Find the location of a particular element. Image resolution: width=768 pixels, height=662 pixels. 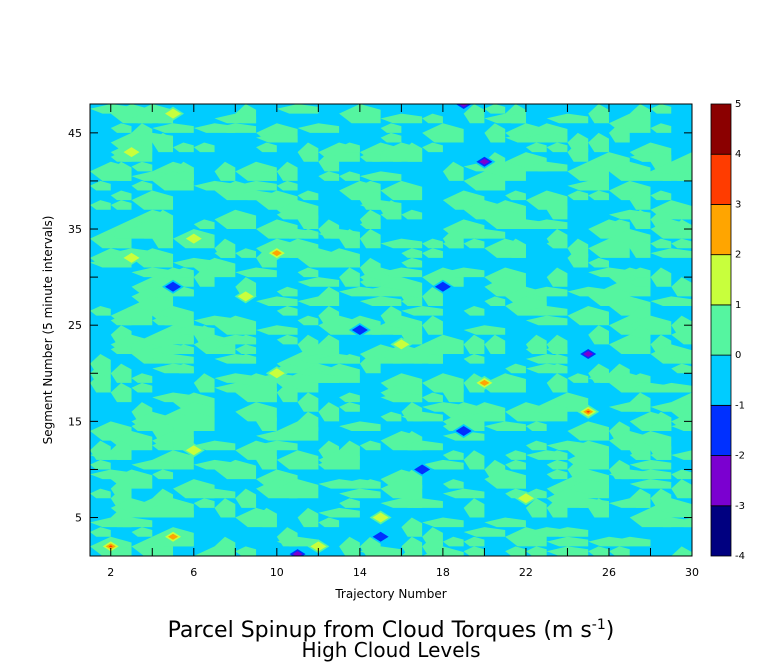

x-tick-label: 30 is located at coordinates (692, 572).